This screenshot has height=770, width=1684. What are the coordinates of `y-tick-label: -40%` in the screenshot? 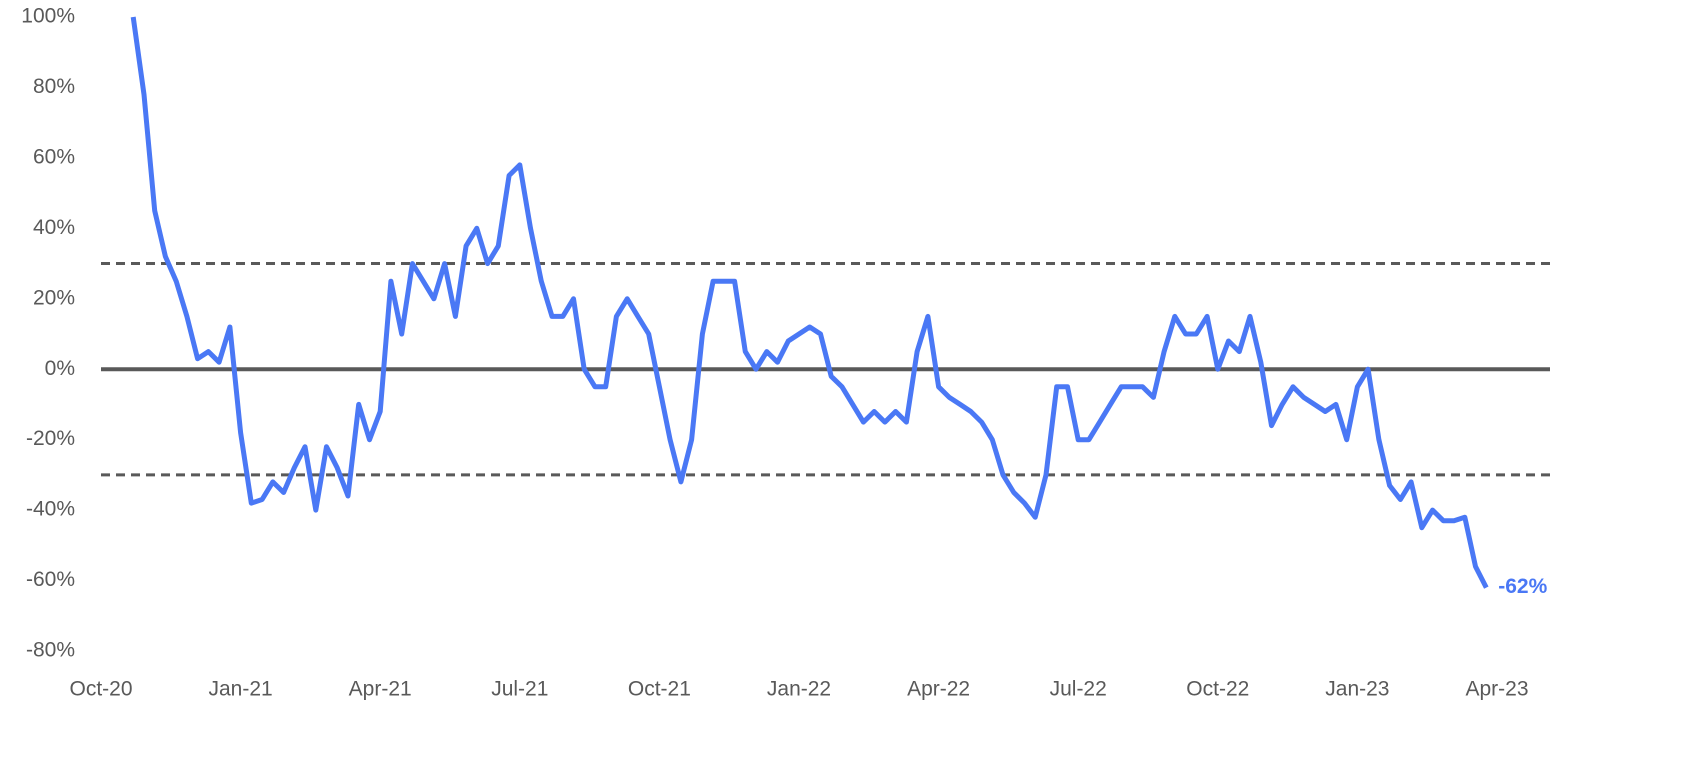 It's located at (50, 509).